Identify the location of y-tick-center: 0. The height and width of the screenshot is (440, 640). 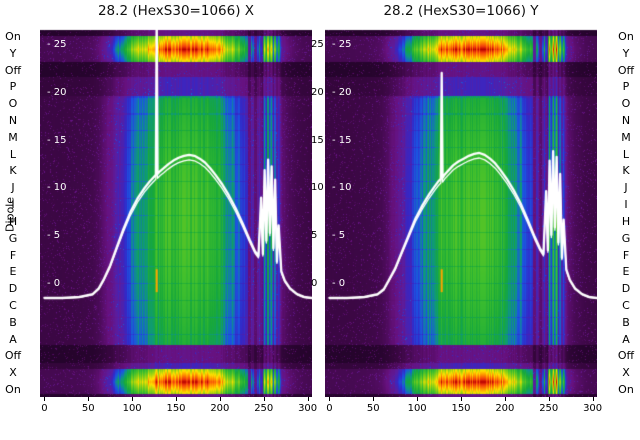
(314, 283).